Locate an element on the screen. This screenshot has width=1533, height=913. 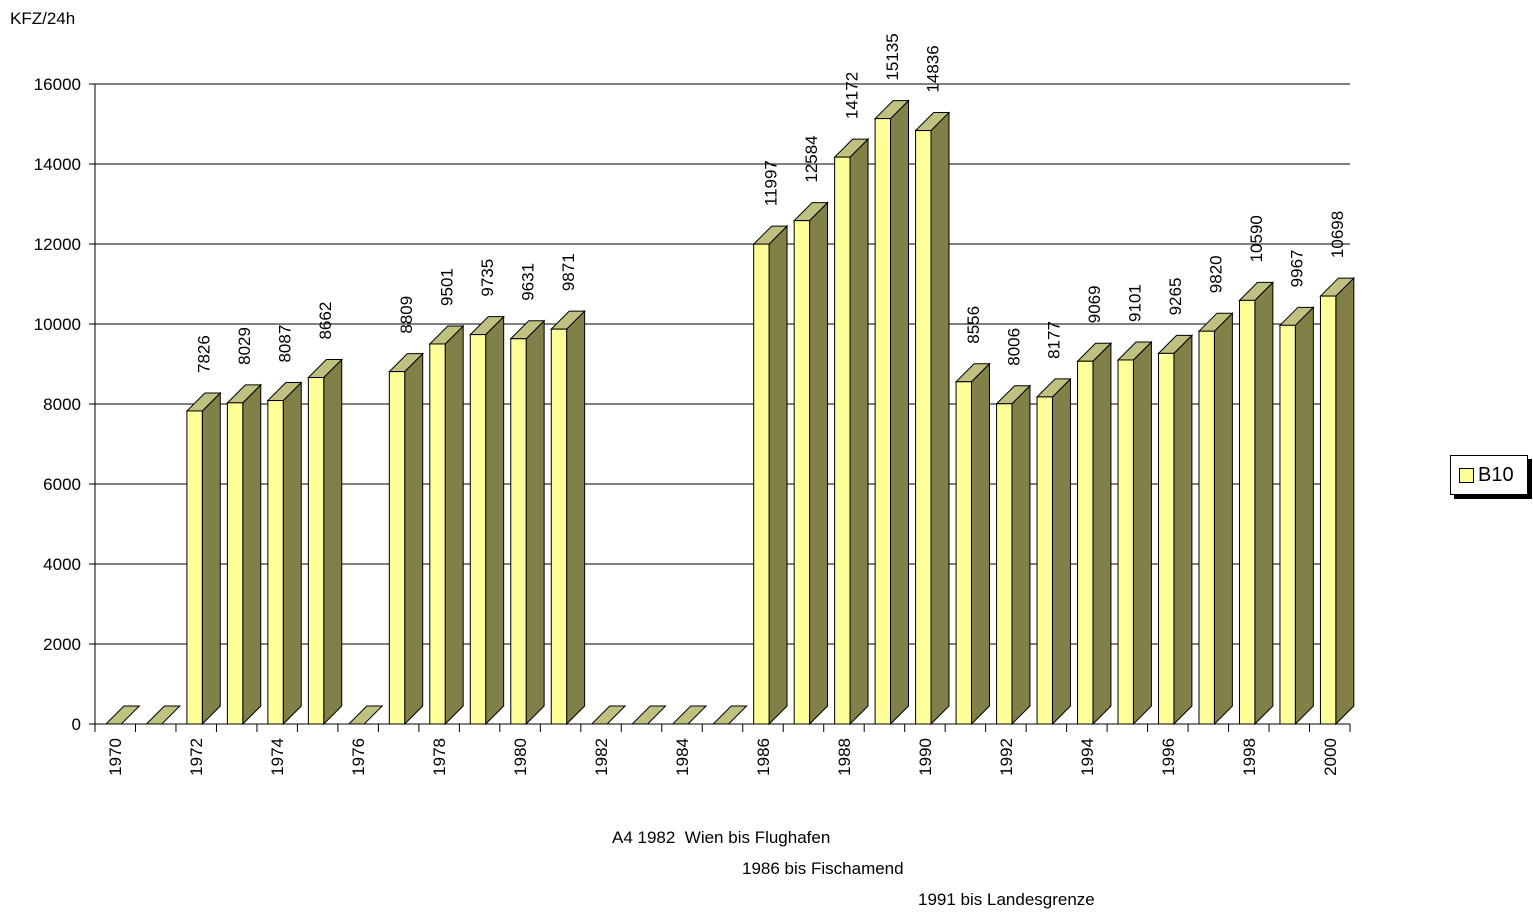
bar-1977 is located at coordinates (406, 539).